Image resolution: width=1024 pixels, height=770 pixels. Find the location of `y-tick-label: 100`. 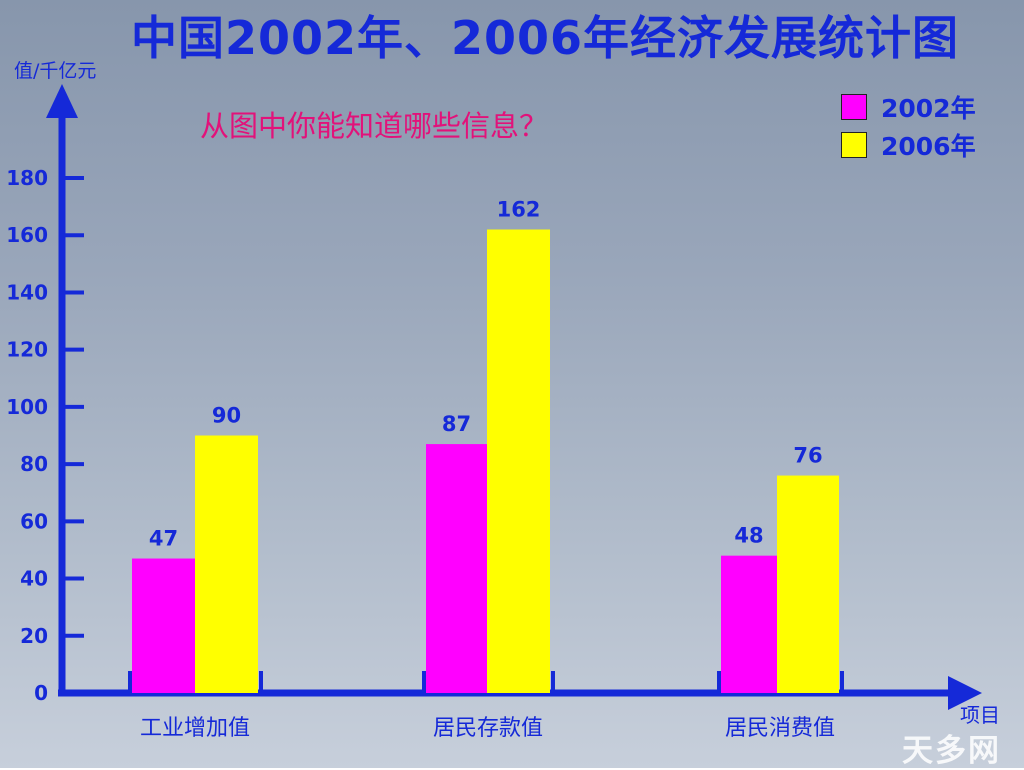

y-tick-label: 100 is located at coordinates (27, 407).